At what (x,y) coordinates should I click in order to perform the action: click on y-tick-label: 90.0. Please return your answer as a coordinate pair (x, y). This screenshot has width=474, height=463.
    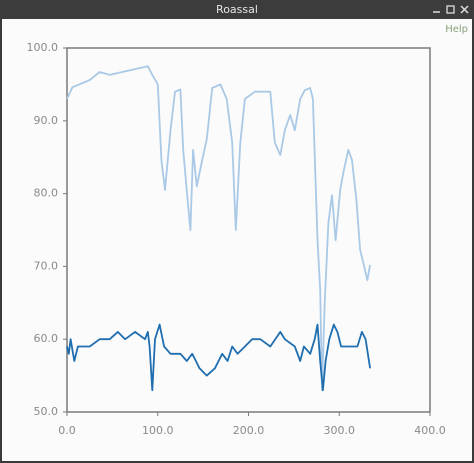
    Looking at the image, I should click on (46, 120).